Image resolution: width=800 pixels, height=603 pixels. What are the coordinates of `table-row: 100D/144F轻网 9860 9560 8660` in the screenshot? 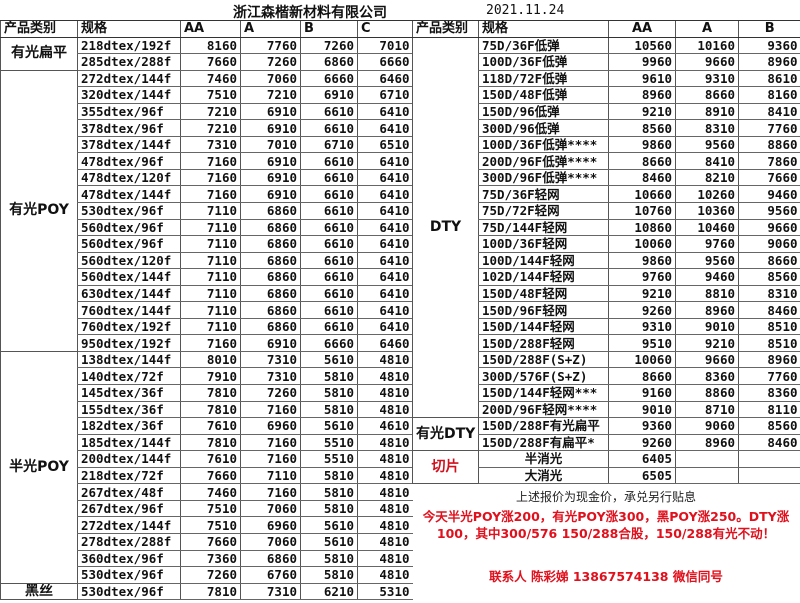 It's located at (606, 261).